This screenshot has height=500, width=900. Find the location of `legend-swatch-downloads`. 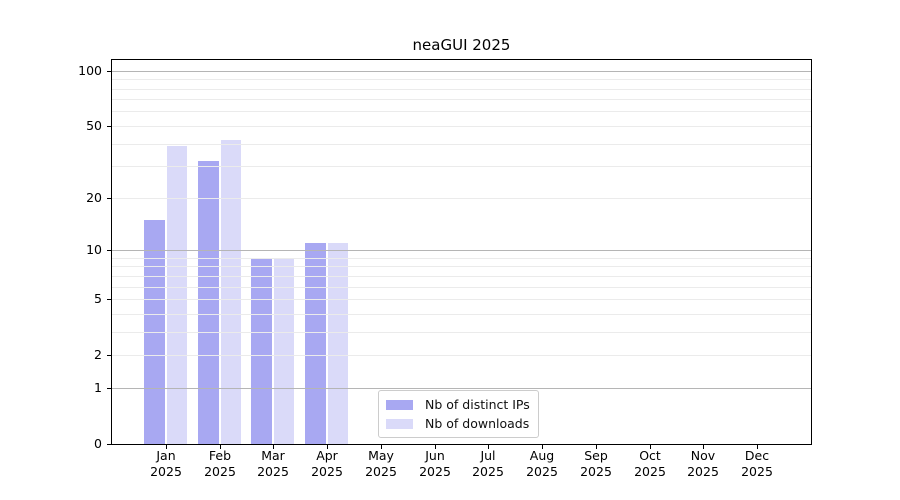

legend-swatch-downloads is located at coordinates (399, 423).